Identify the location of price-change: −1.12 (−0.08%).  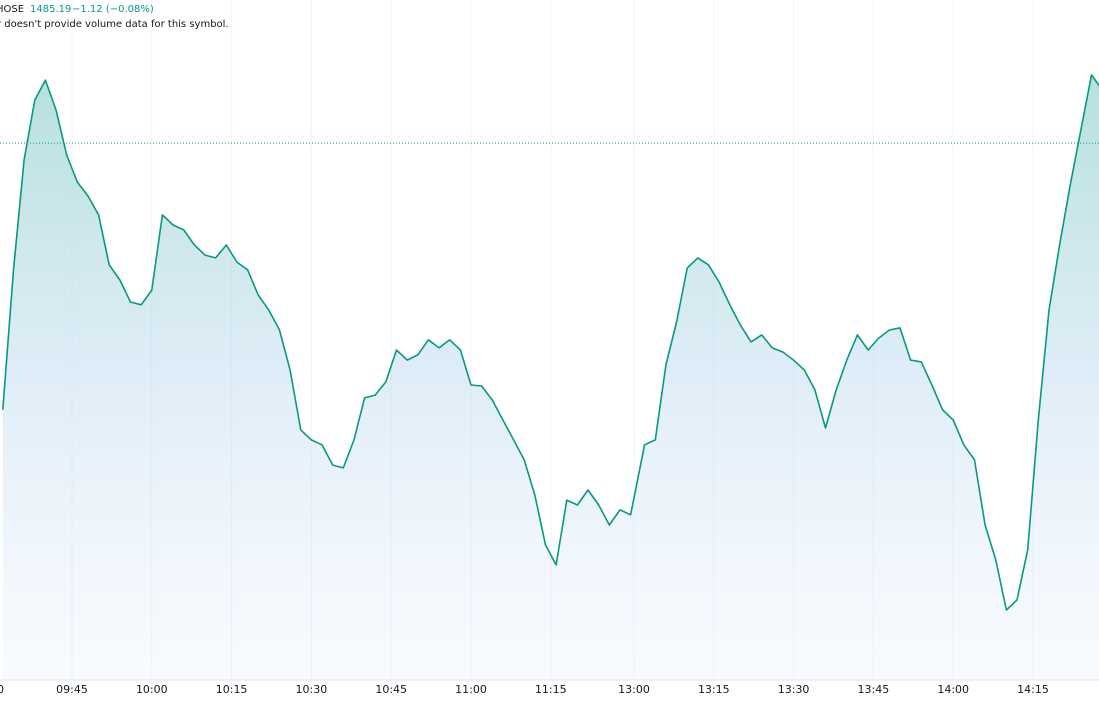
(113, 9).